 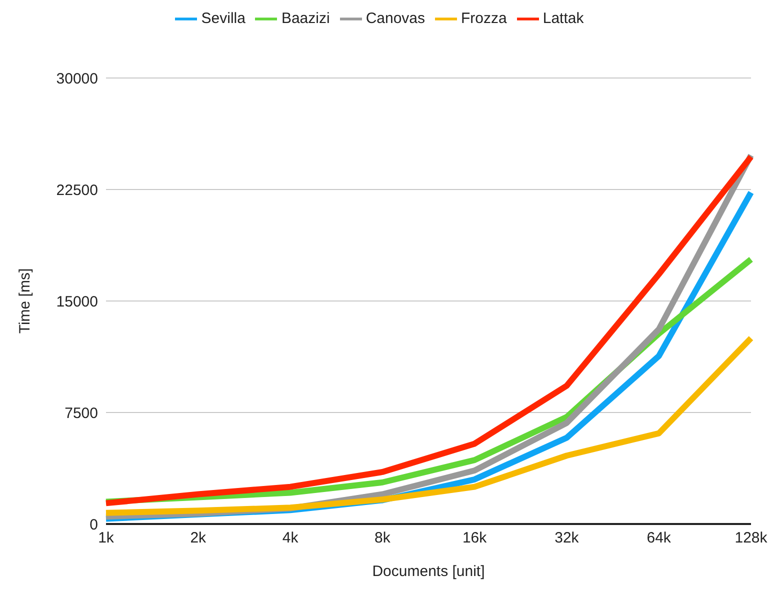 What do you see at coordinates (484, 18) in the screenshot?
I see `legend-label: Frozza` at bounding box center [484, 18].